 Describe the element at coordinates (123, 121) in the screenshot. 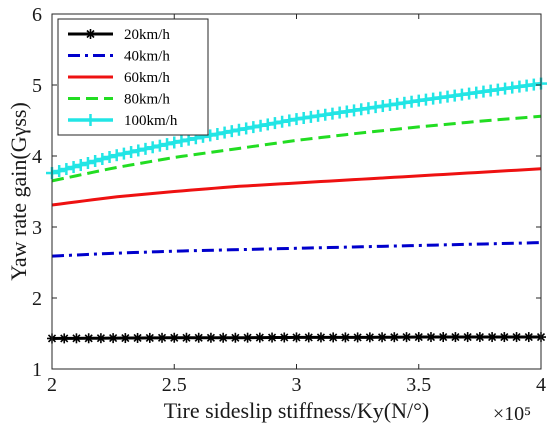

I see `legend-entry: 100km/h` at that location.